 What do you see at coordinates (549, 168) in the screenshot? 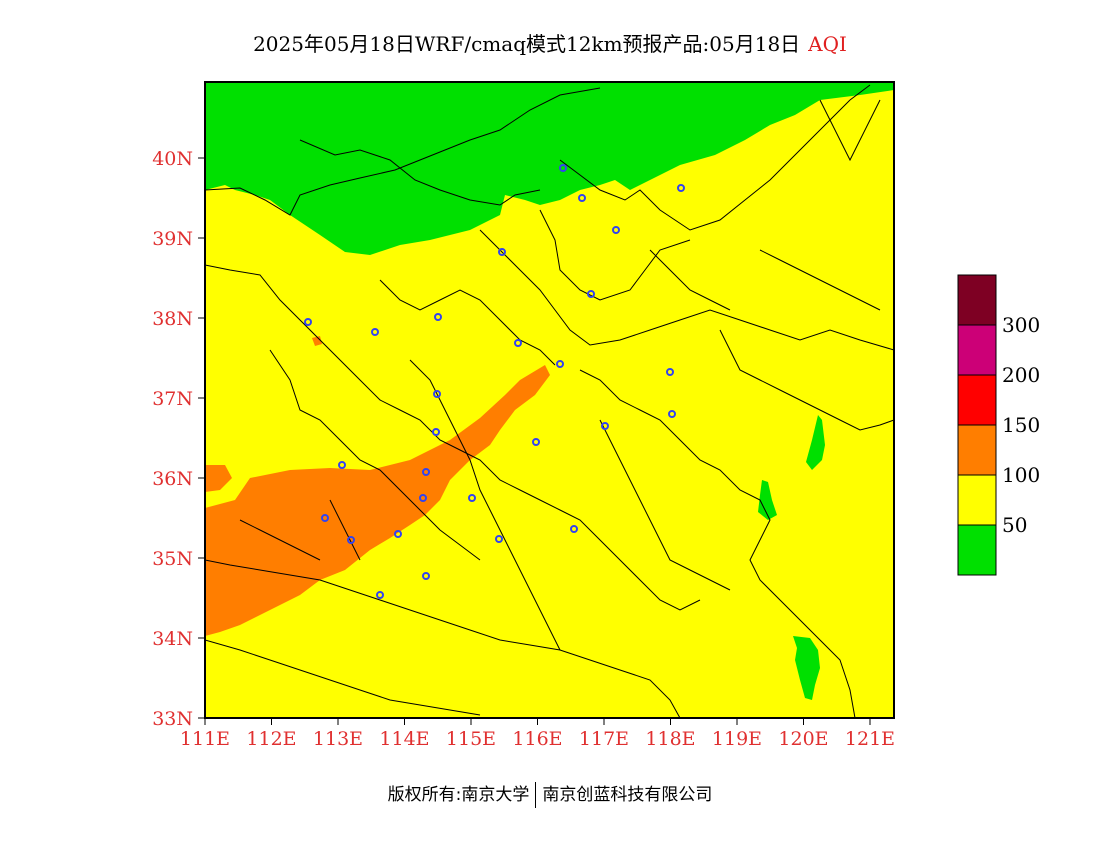
I see `aqi-good-region-north` at bounding box center [549, 168].